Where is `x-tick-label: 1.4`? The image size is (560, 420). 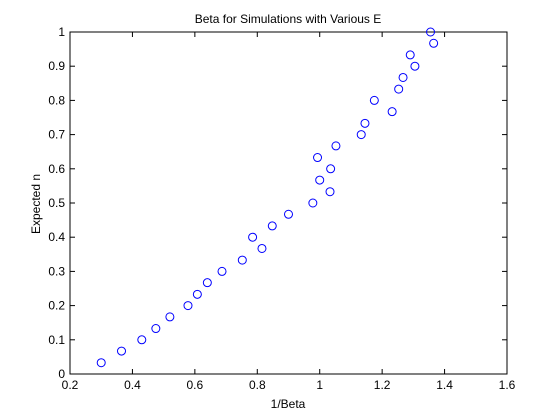 x-tick-label: 1.4 is located at coordinates (444, 385).